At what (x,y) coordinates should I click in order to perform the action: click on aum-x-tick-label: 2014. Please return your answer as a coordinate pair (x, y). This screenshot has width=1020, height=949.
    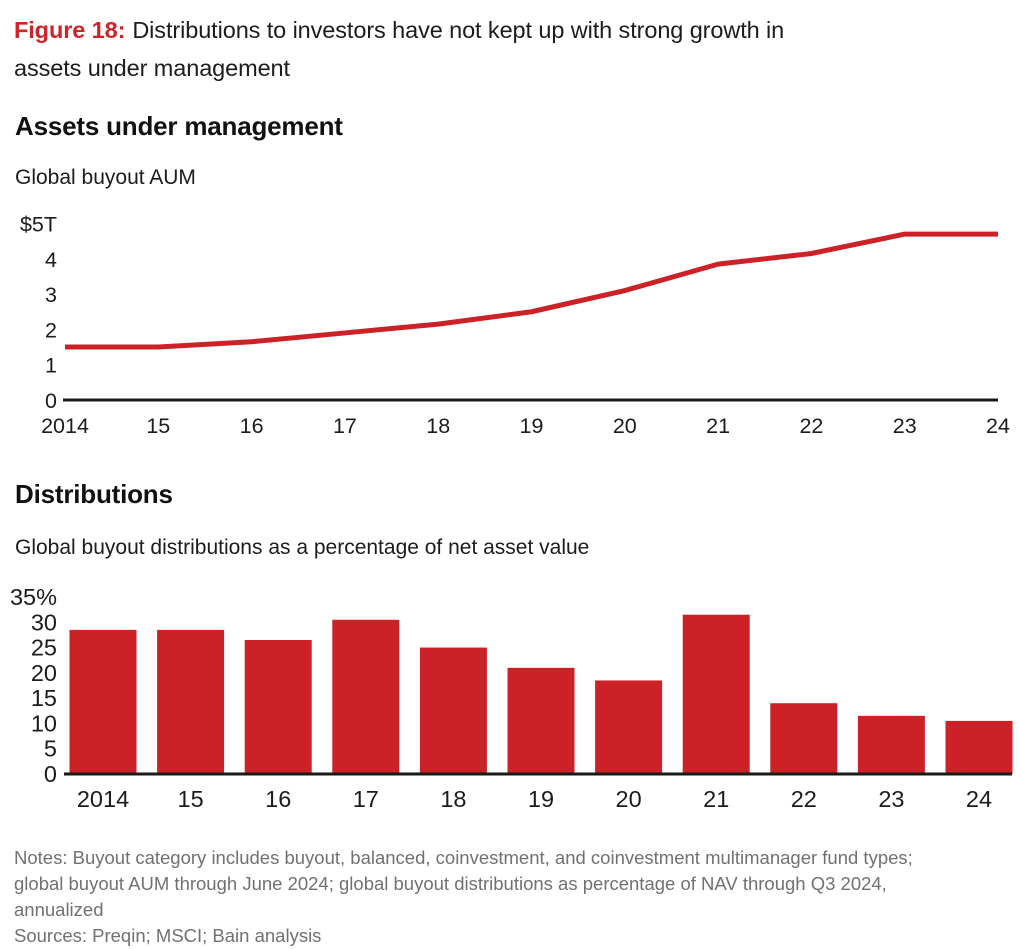
    Looking at the image, I should click on (65, 426).